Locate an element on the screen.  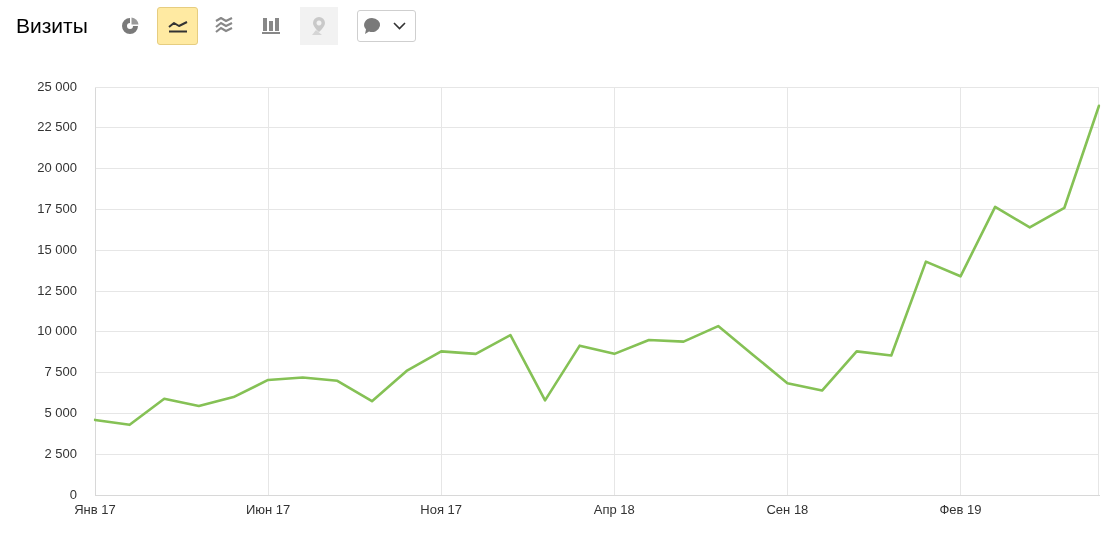
x-tick-label: Янв 17 is located at coordinates (95, 510).